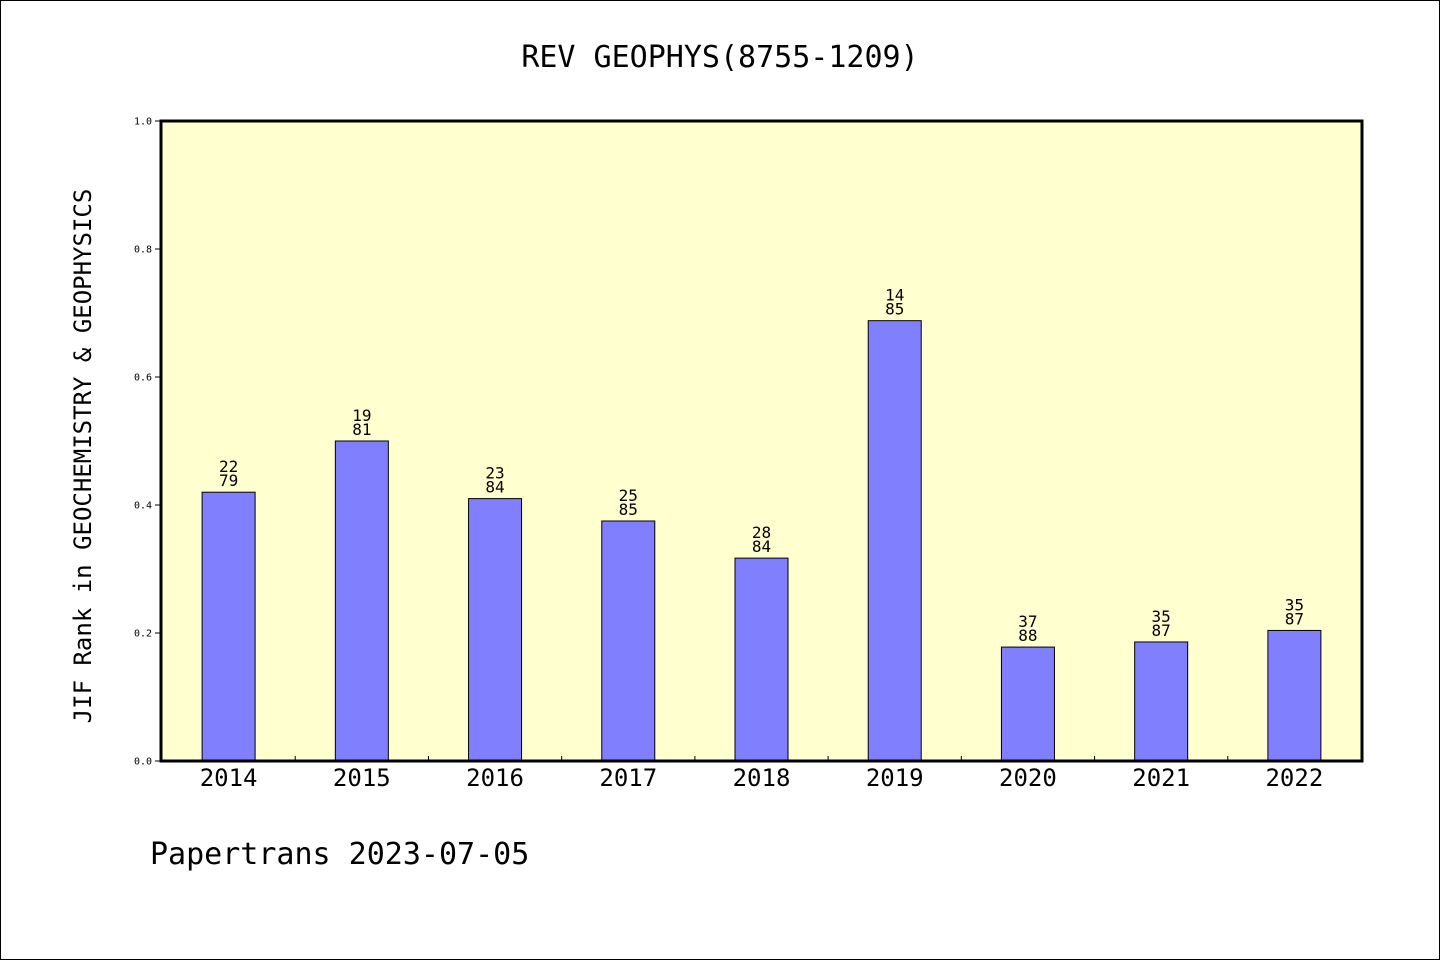 The width and height of the screenshot is (1440, 960). I want to click on y-tick-label-0.0: 0.0, so click(143, 762).